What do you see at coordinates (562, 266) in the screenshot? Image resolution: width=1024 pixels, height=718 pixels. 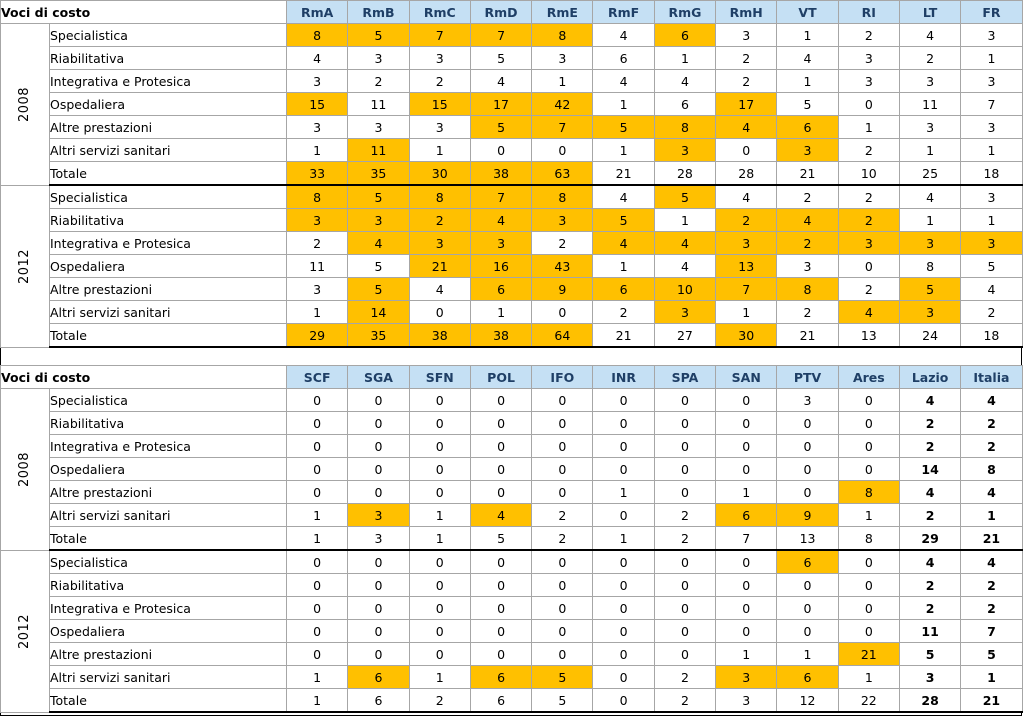 I see `value-cell: 43` at bounding box center [562, 266].